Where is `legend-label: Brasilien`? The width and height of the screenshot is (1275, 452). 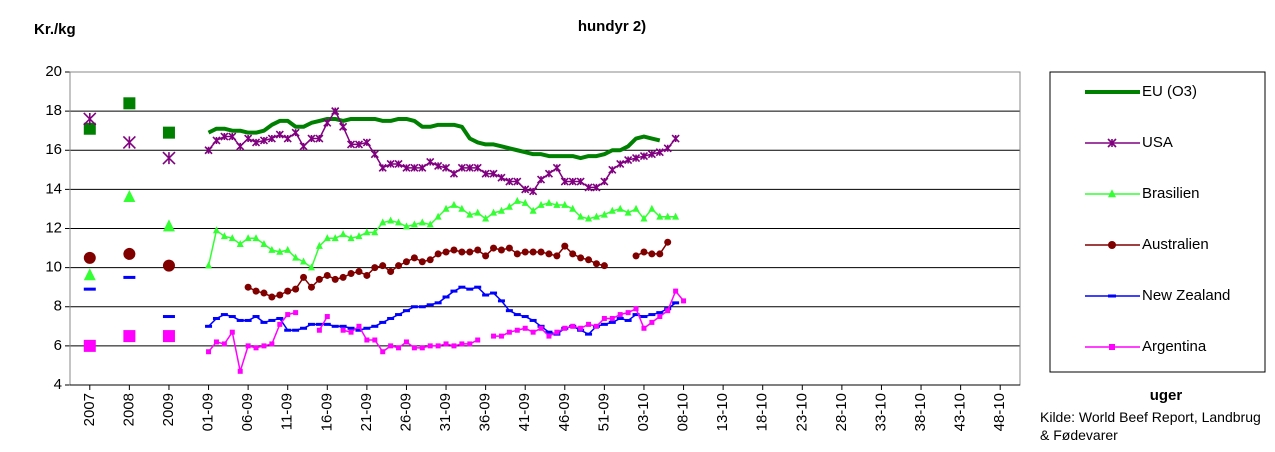 legend-label: Brasilien is located at coordinates (1171, 193).